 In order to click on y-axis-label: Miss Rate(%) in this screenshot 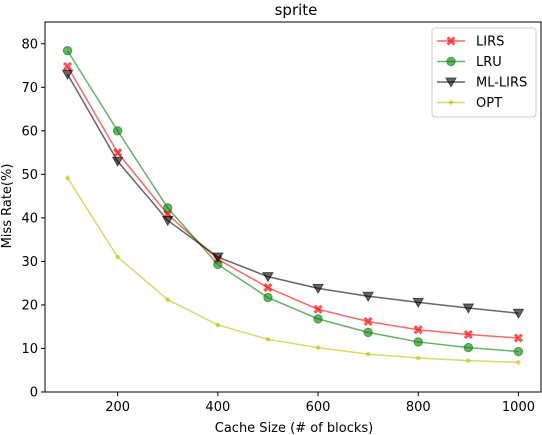, I will do `click(7, 206)`.